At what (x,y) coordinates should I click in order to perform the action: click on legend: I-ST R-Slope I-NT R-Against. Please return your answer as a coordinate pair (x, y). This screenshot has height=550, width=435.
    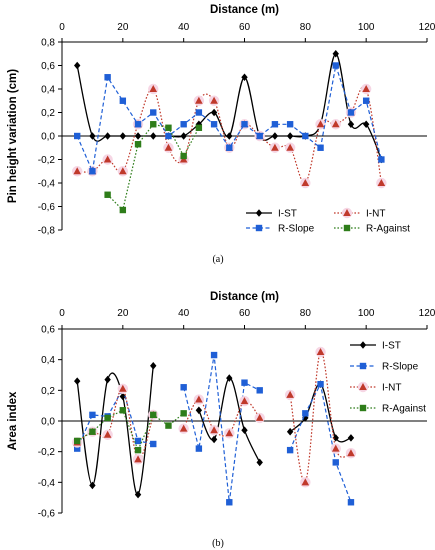
    Looking at the image, I should click on (388, 378).